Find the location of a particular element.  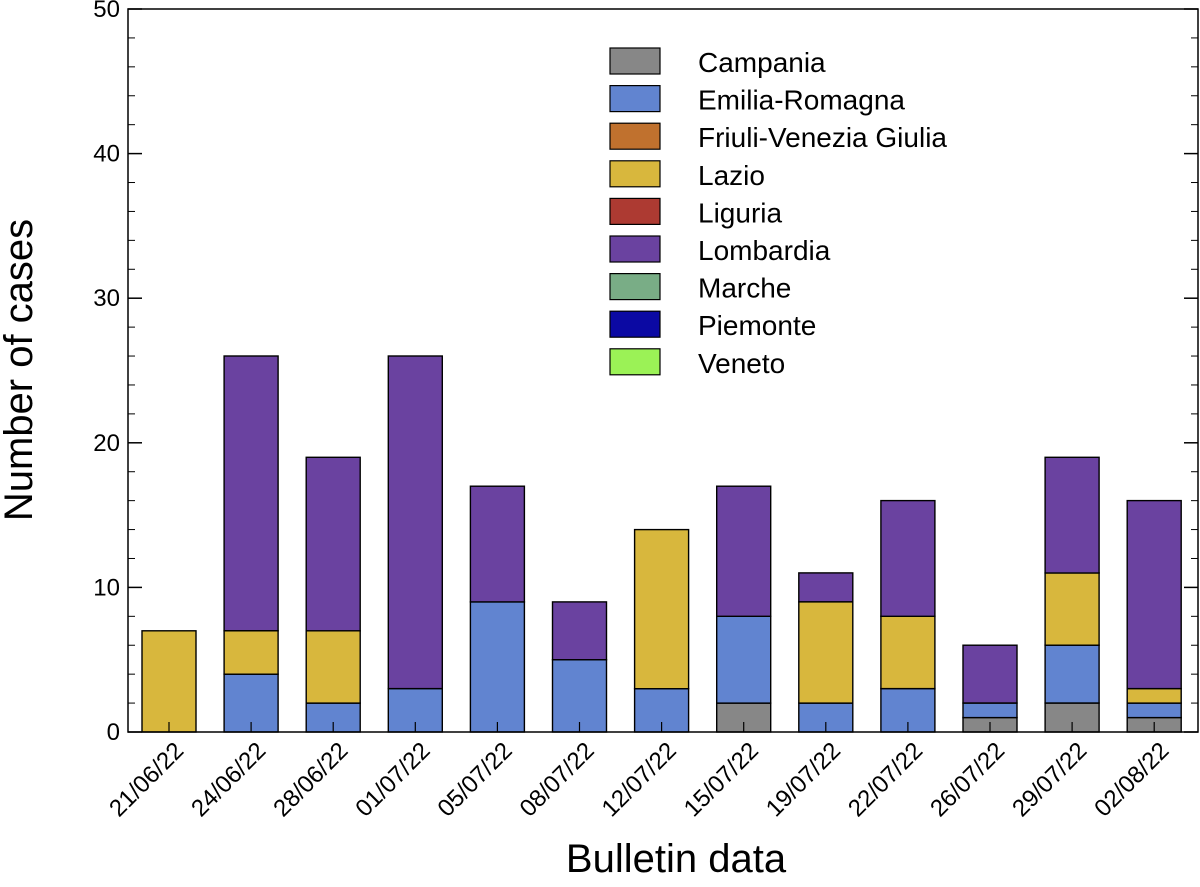

x-tick-label: 24/06/22 is located at coordinates (228, 779).